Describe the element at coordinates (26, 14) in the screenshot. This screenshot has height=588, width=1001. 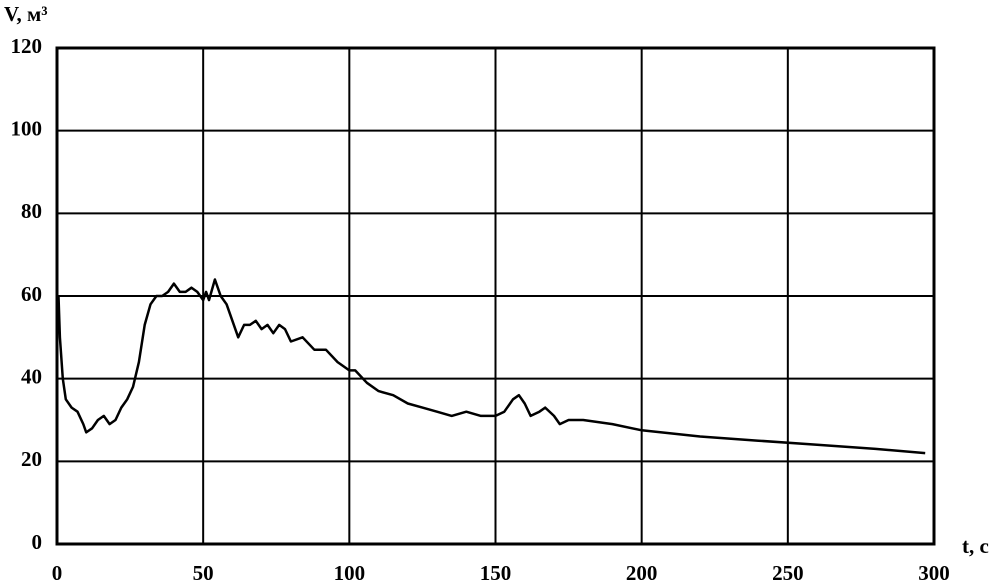
I see `y-axis-label: V, м³` at that location.